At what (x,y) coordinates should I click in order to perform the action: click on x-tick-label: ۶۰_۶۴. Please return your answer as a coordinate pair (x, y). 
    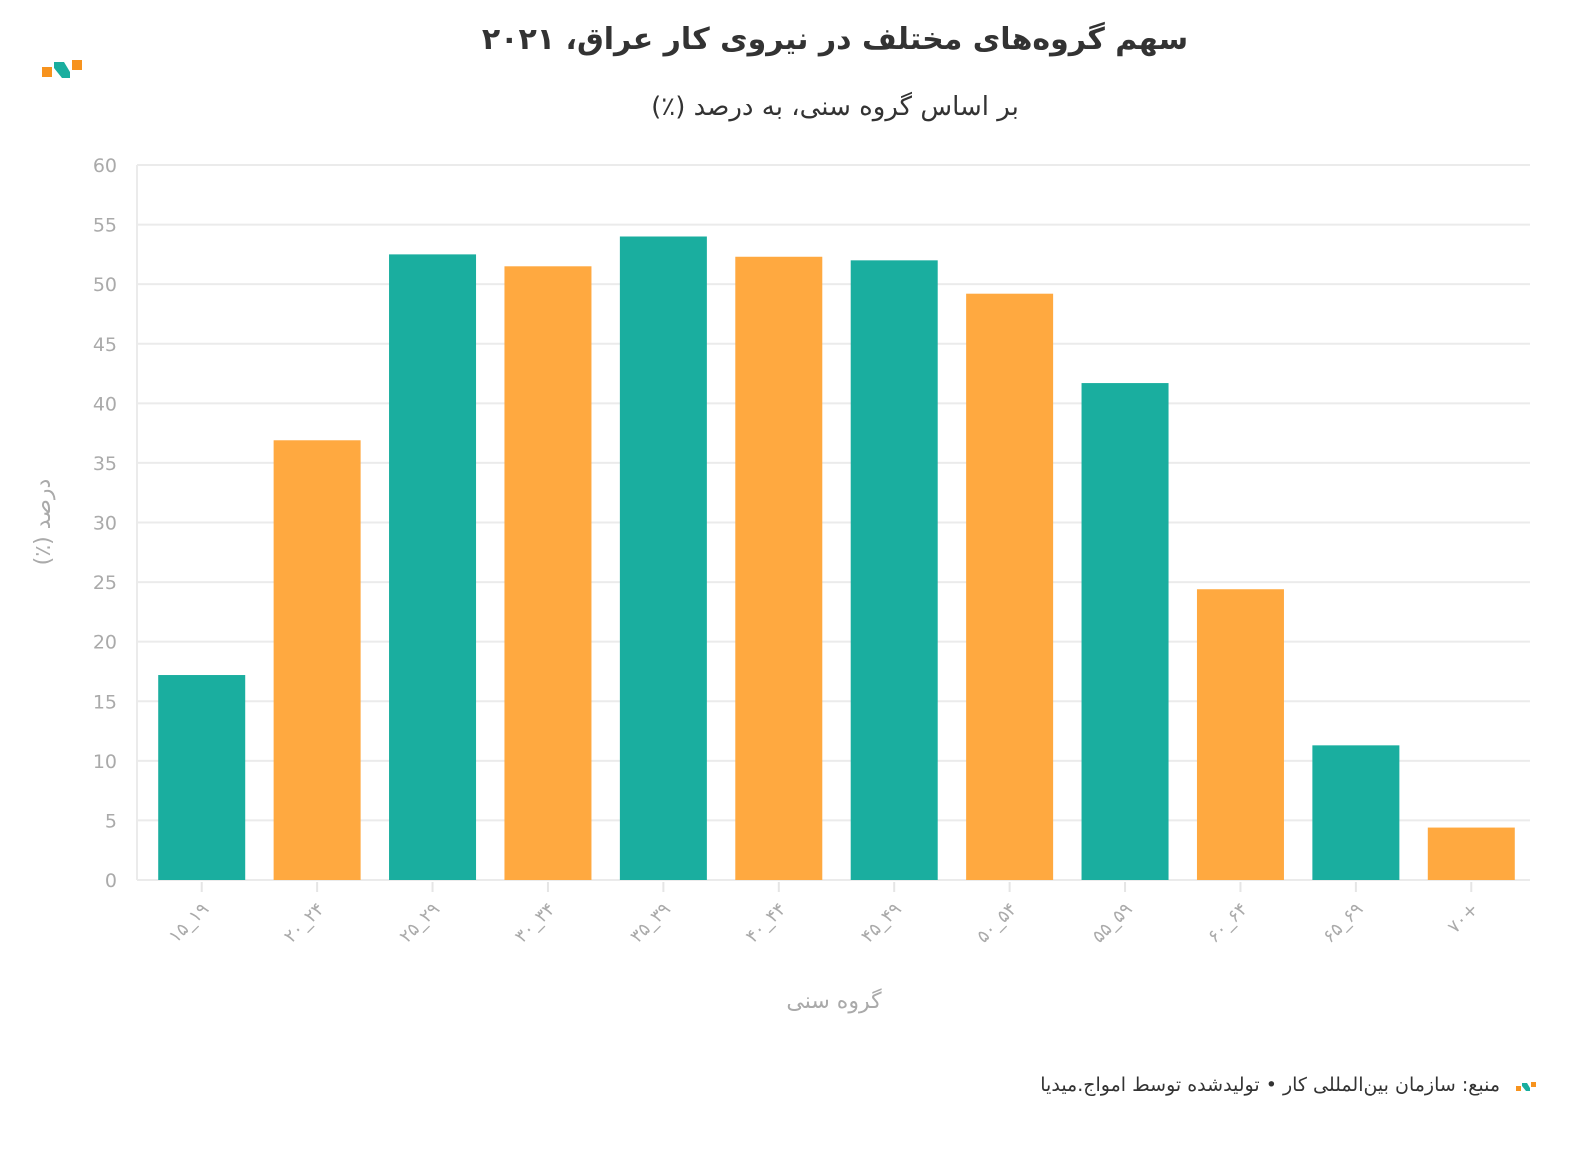
    Looking at the image, I should click on (1227, 923).